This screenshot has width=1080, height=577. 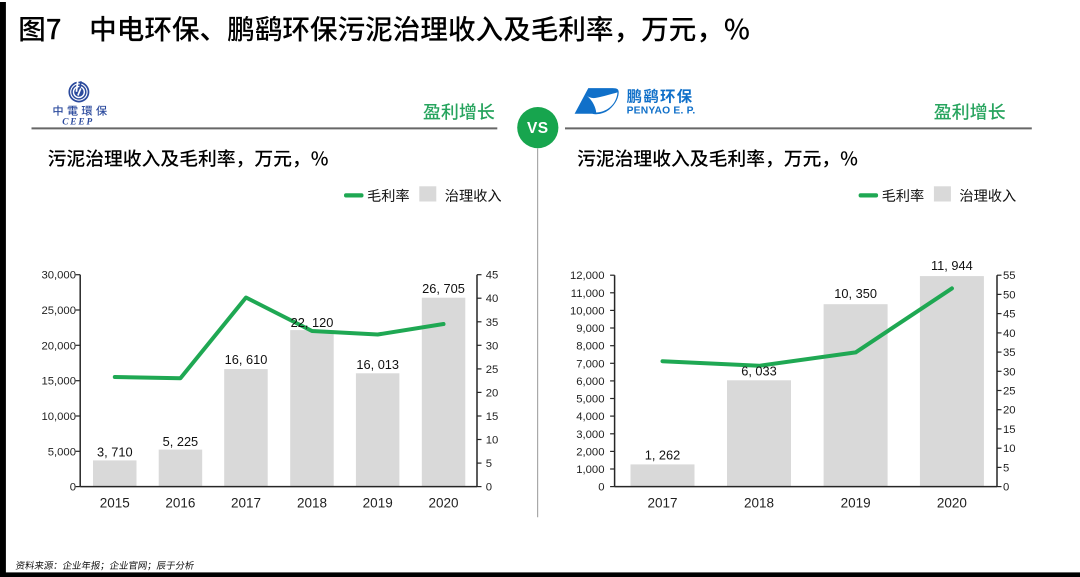 I want to click on svg-text: 9,000, so click(x=590, y=329).